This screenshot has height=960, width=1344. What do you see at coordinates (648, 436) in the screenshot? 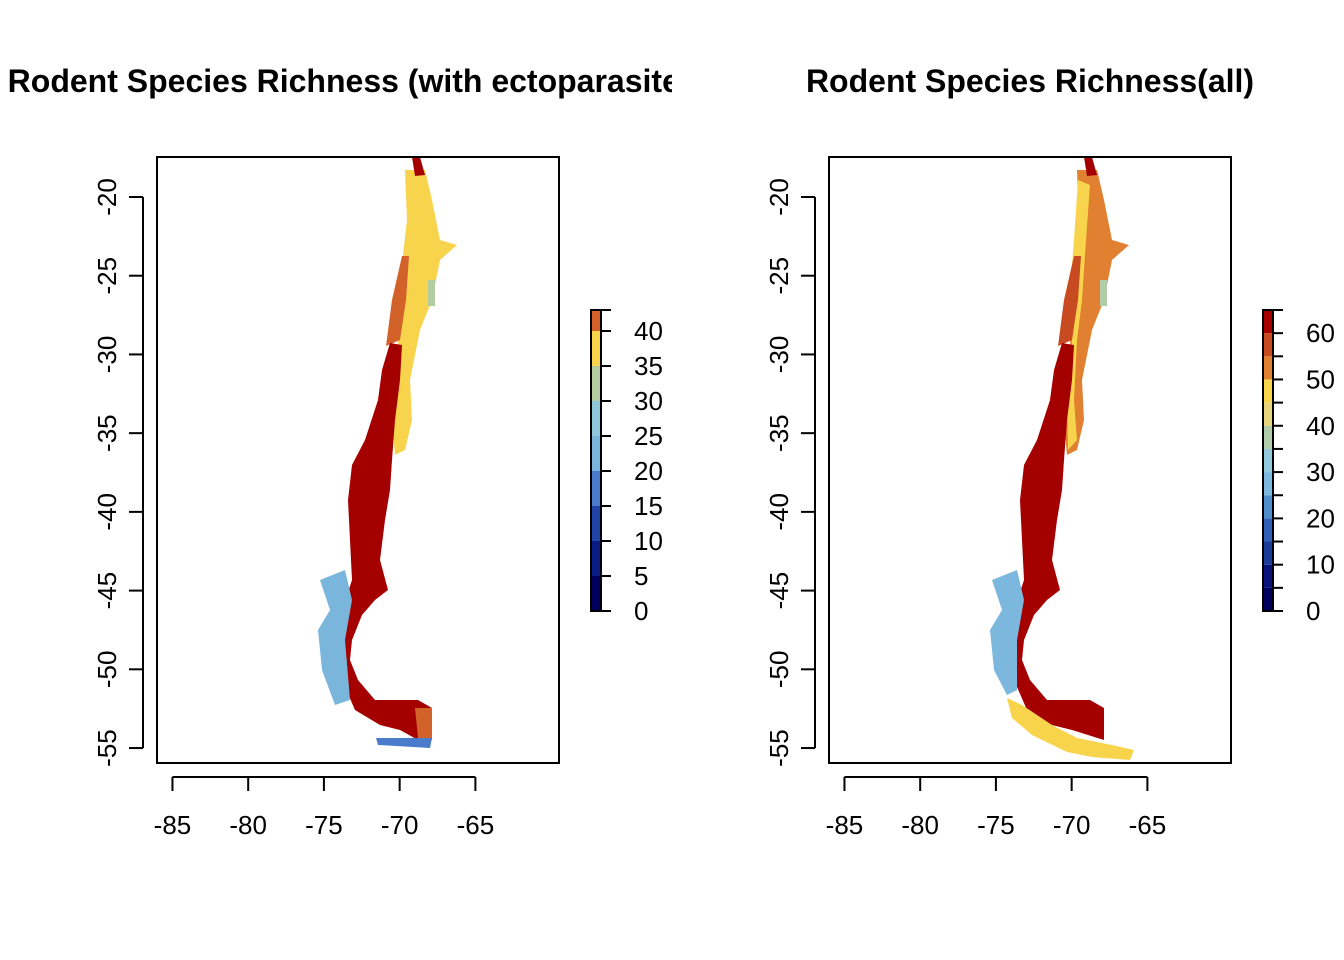
I see `legend-label: 25` at bounding box center [648, 436].